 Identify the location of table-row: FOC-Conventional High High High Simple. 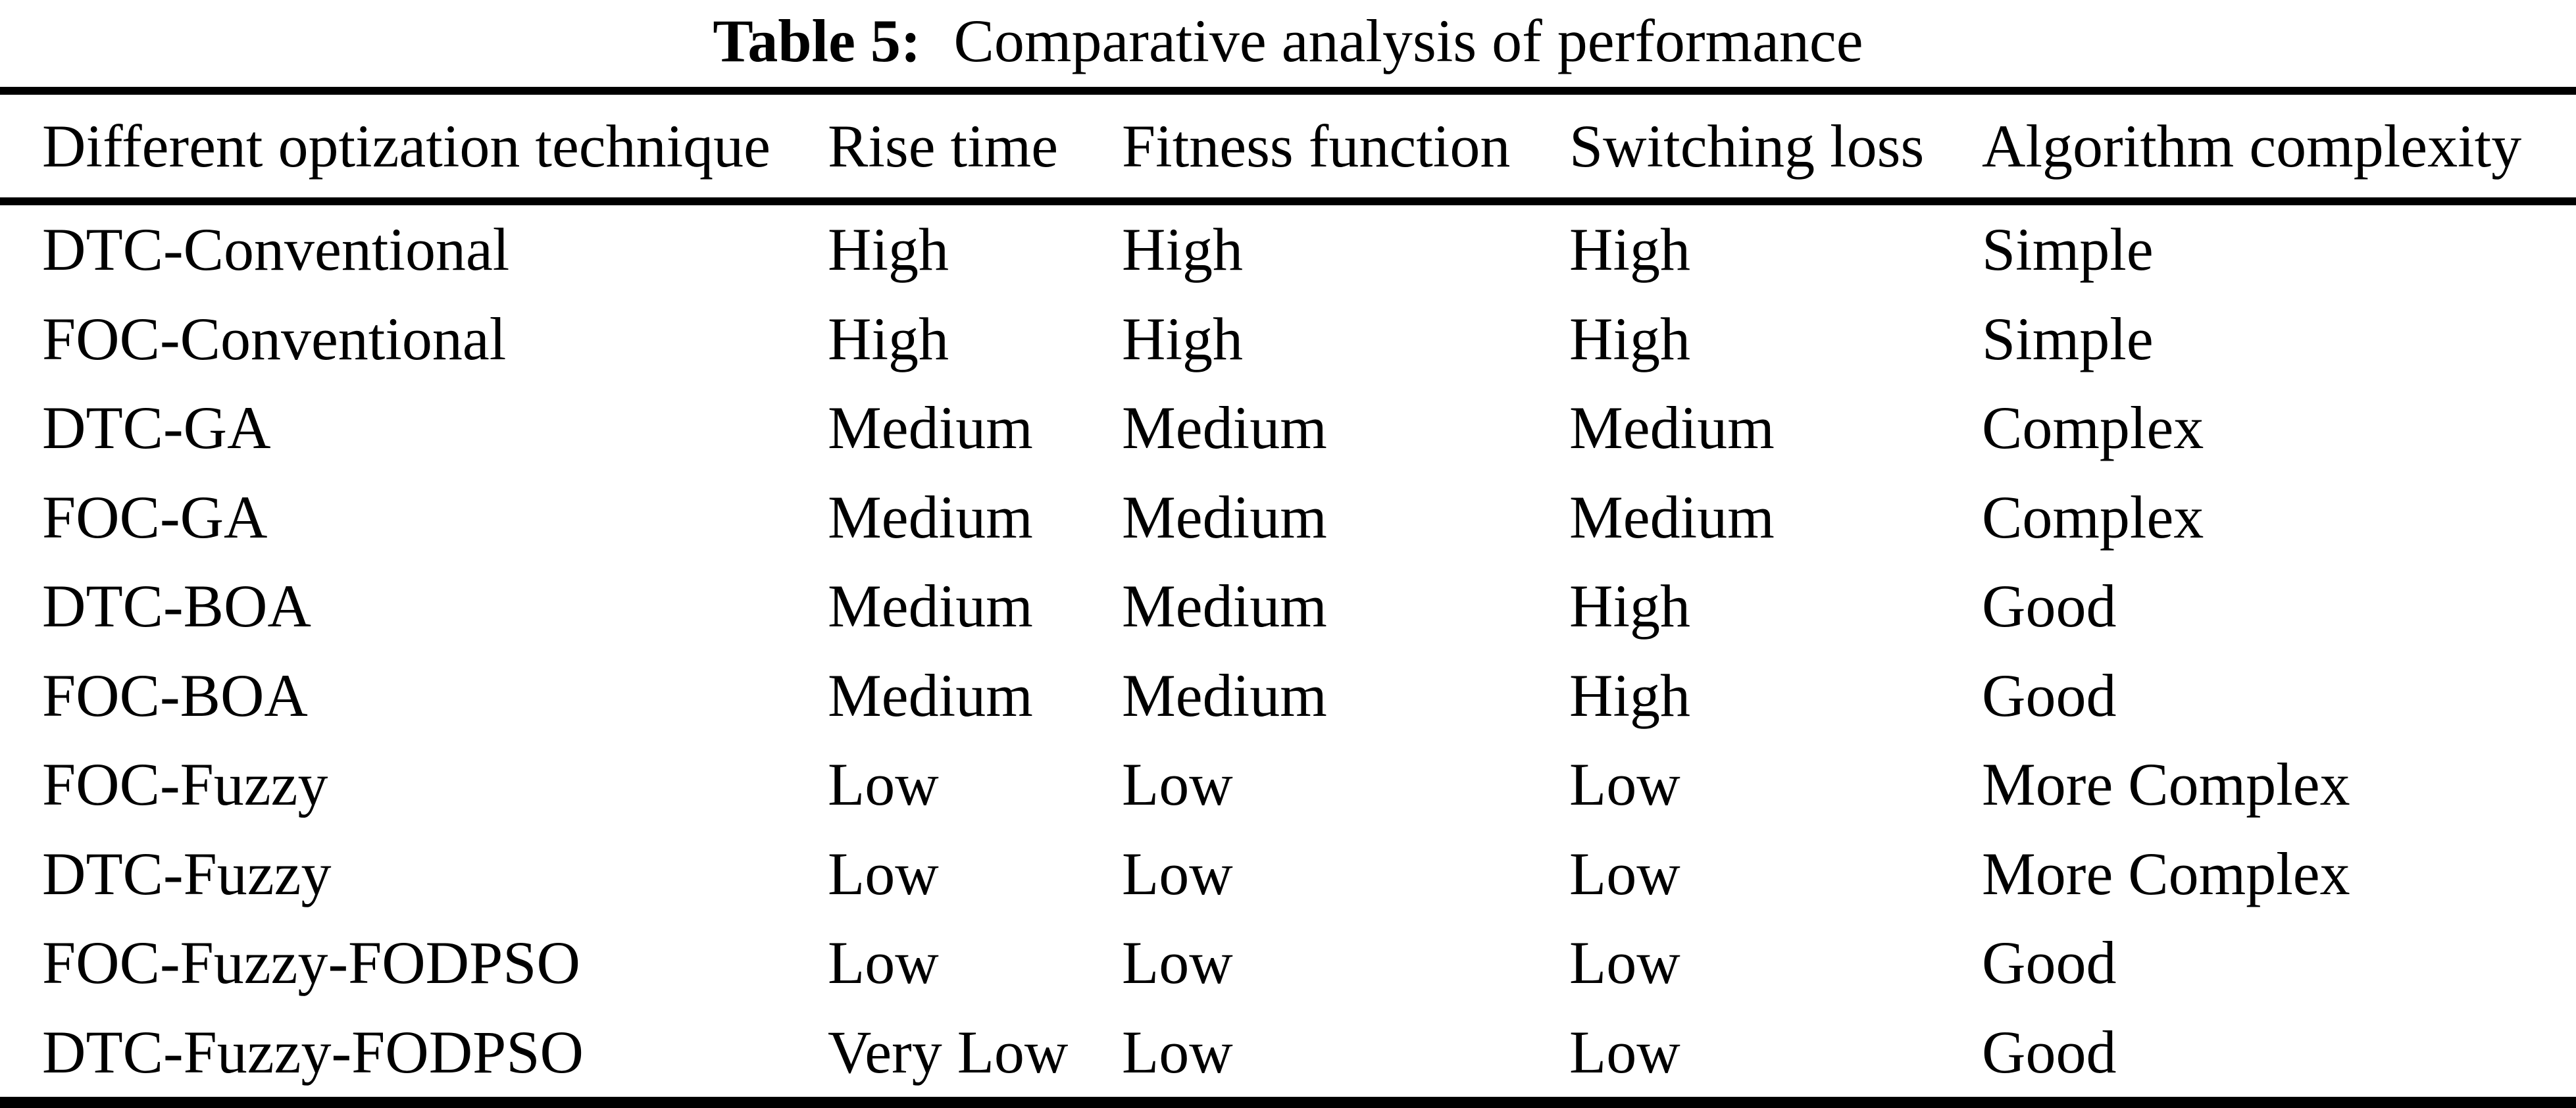
(1288, 339).